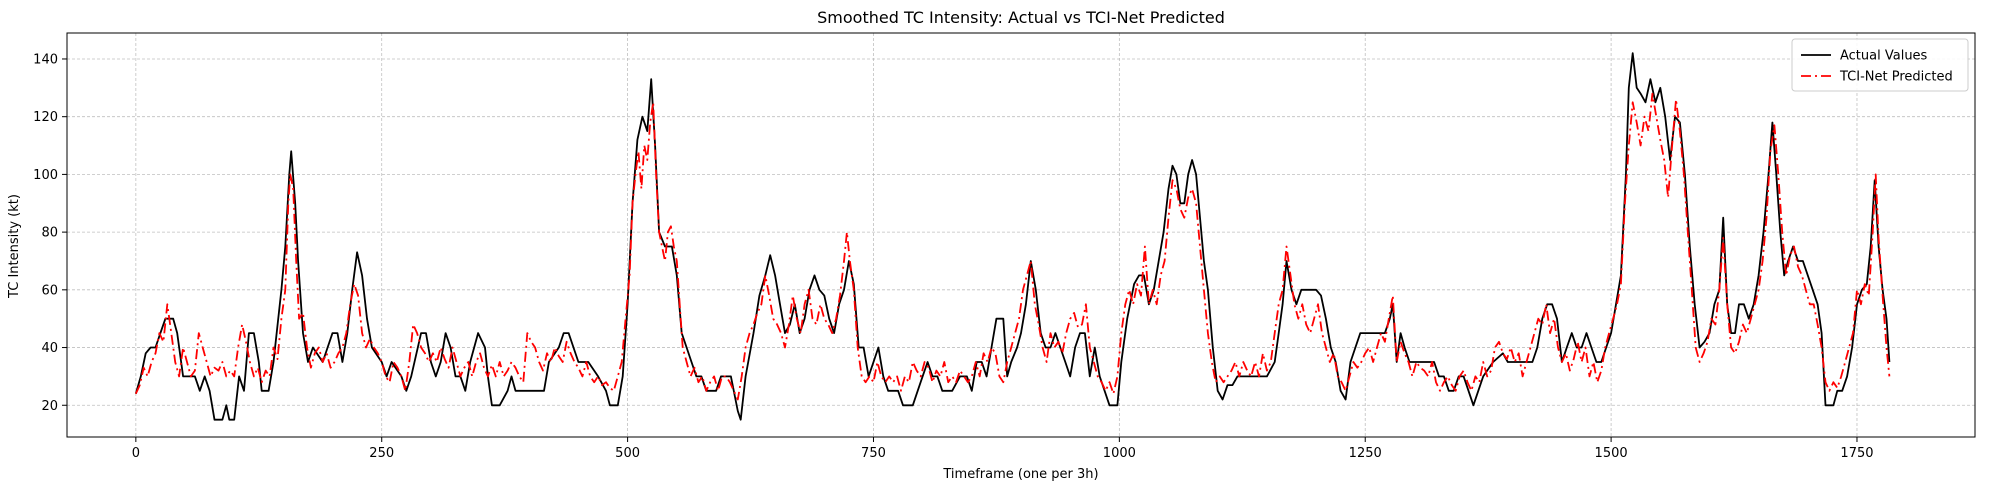  I want to click on y-tick-label: 120, so click(45, 117).